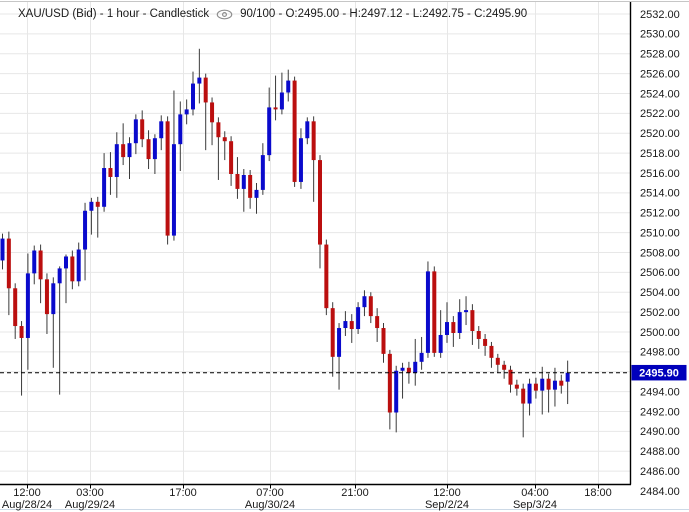  I want to click on chart-title: XAU/USD (Bid) - 1 hour - Candlestick, so click(114, 14).